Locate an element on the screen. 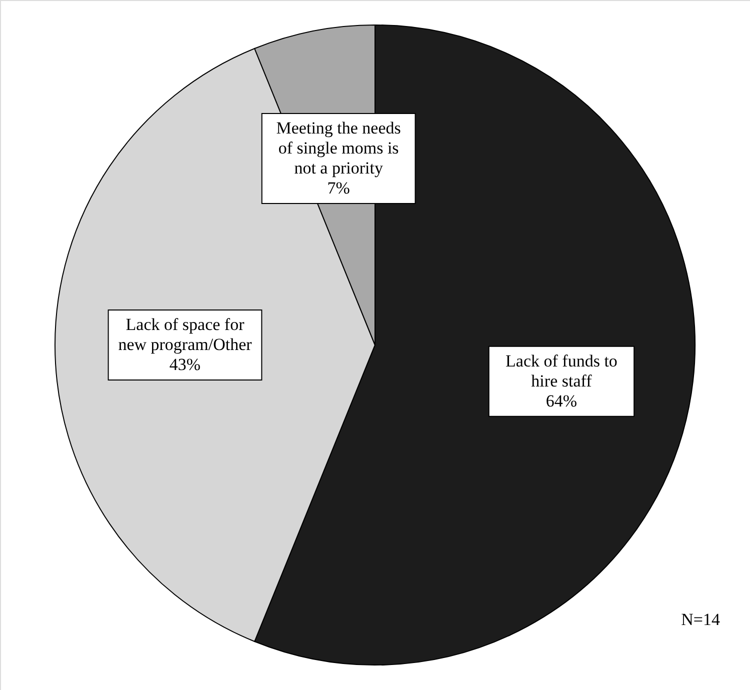 The image size is (750, 690). slice-label: Lack of funds to hire staff is located at coordinates (562, 370).